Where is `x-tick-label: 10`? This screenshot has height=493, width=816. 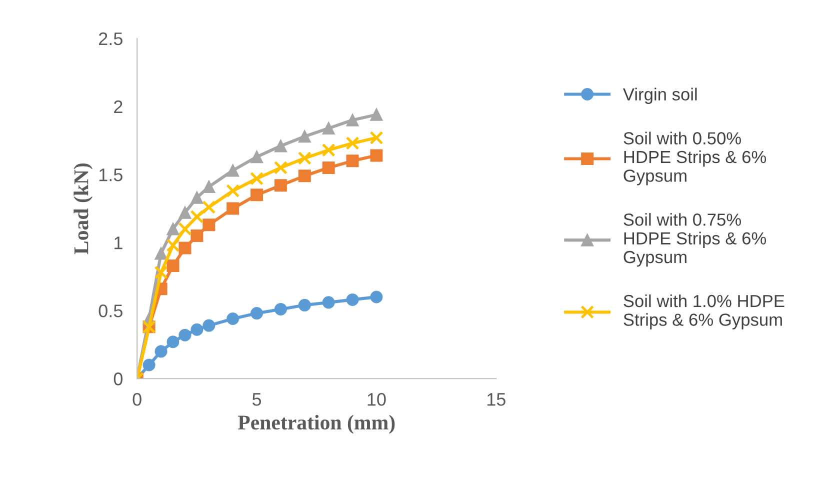
x-tick-label: 10 is located at coordinates (377, 399).